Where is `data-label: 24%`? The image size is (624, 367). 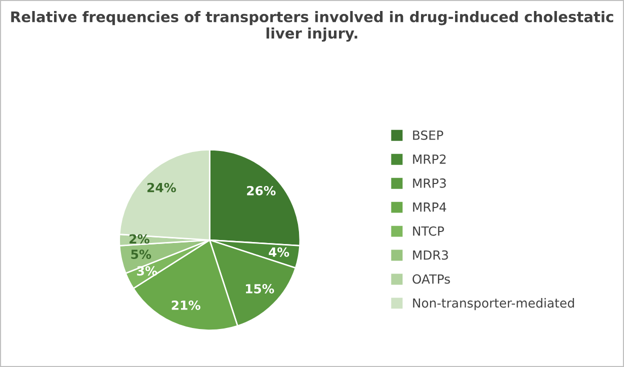
data-label: 24% is located at coordinates (161, 187).